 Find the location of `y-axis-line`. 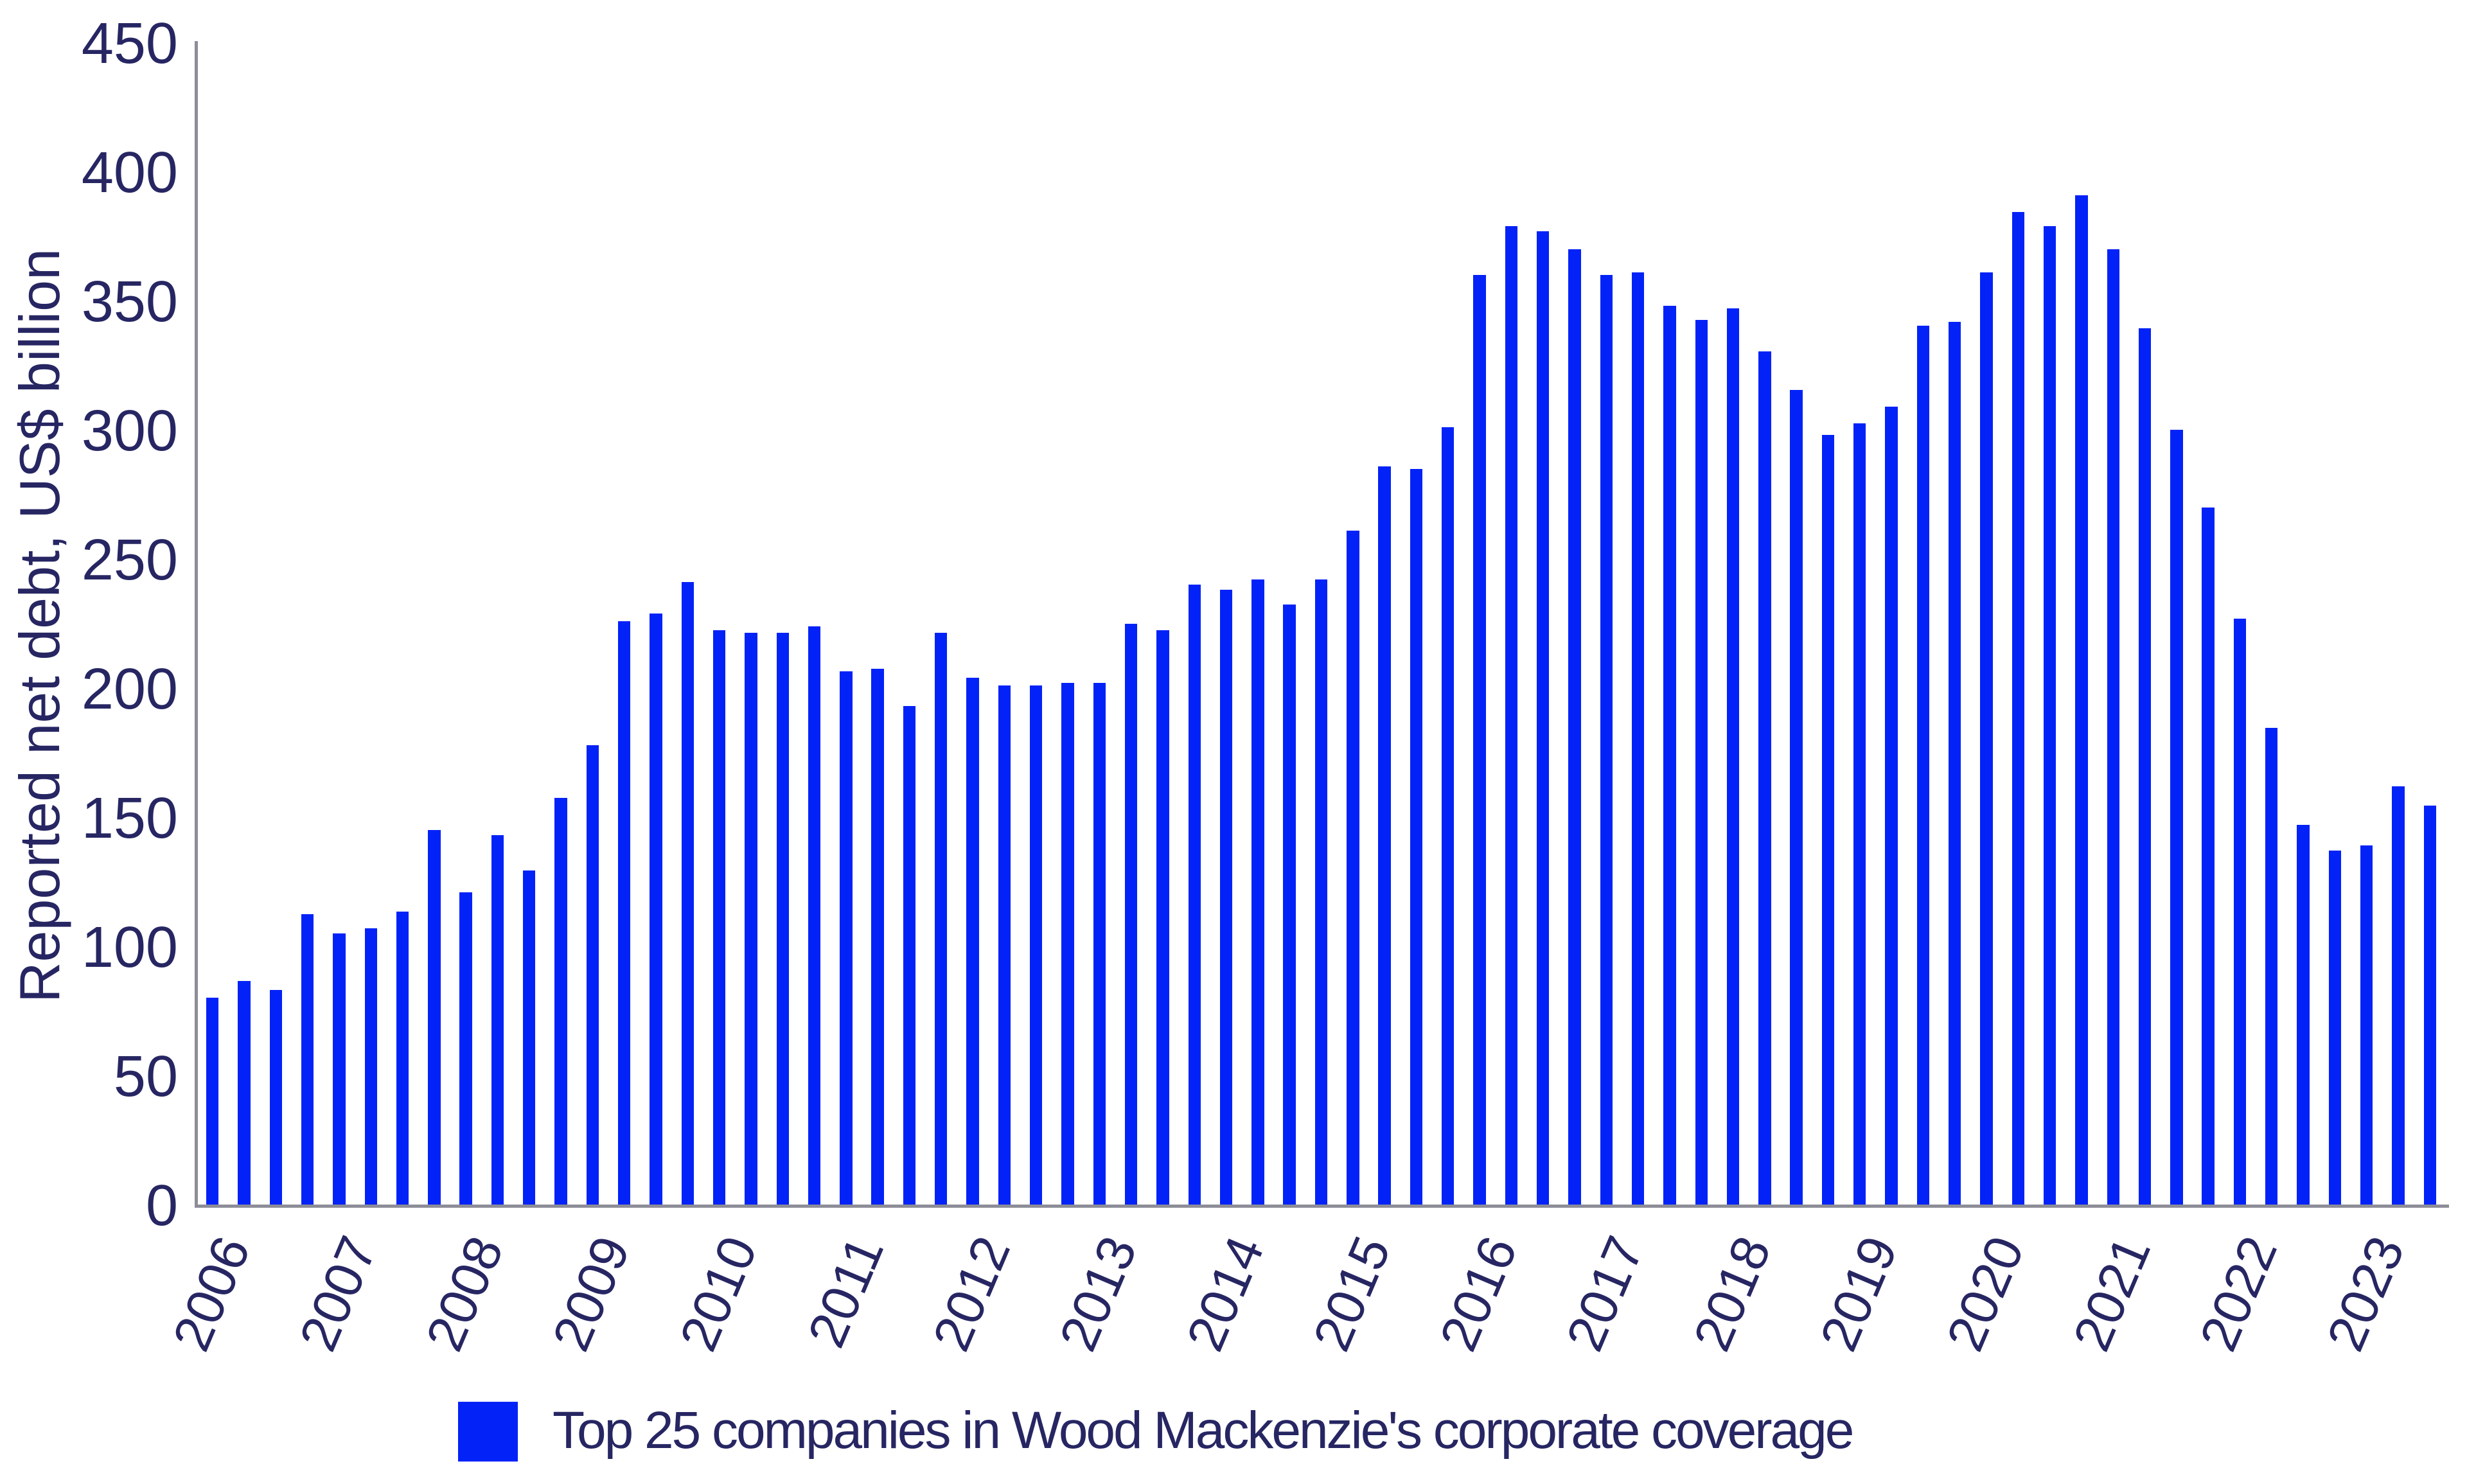

y-axis-line is located at coordinates (196, 624).